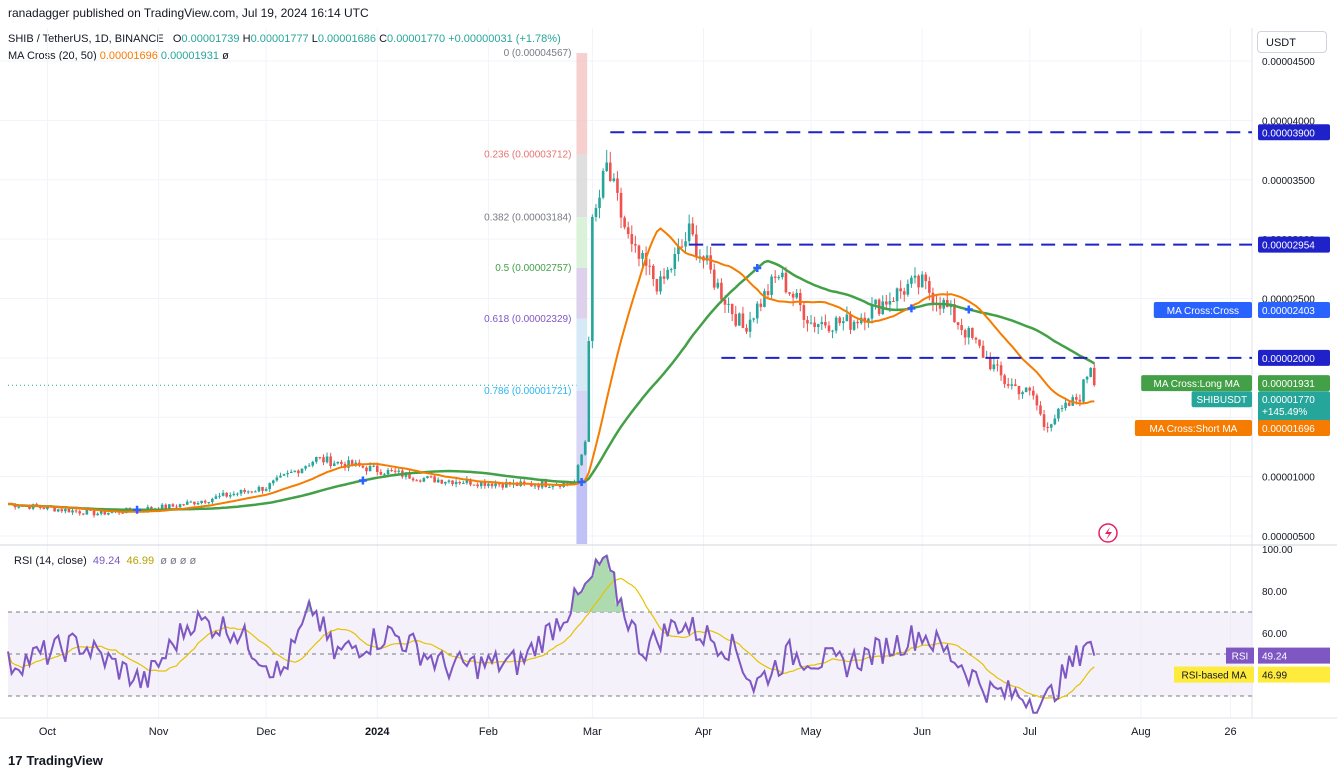 This screenshot has width=1337, height=775. What do you see at coordinates (140, 561) in the screenshot?
I see `rsi-ma-value: 46.99` at bounding box center [140, 561].